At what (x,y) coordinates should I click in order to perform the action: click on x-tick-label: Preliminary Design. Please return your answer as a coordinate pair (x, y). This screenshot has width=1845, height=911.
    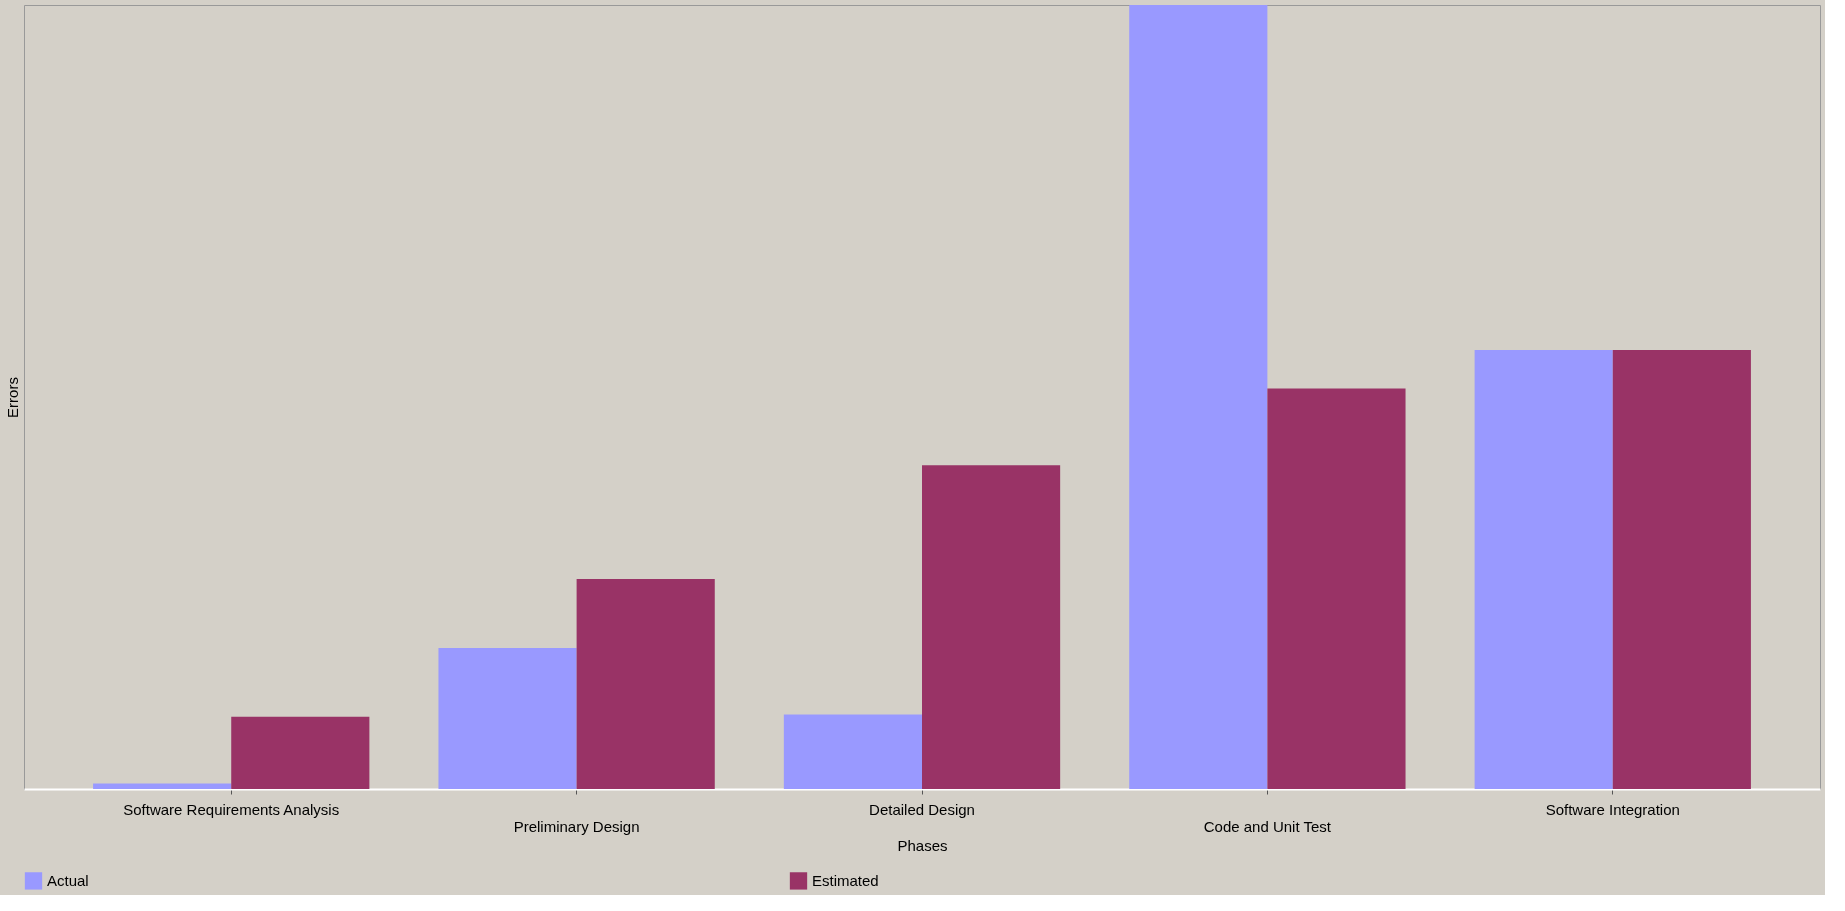
    Looking at the image, I should click on (576, 826).